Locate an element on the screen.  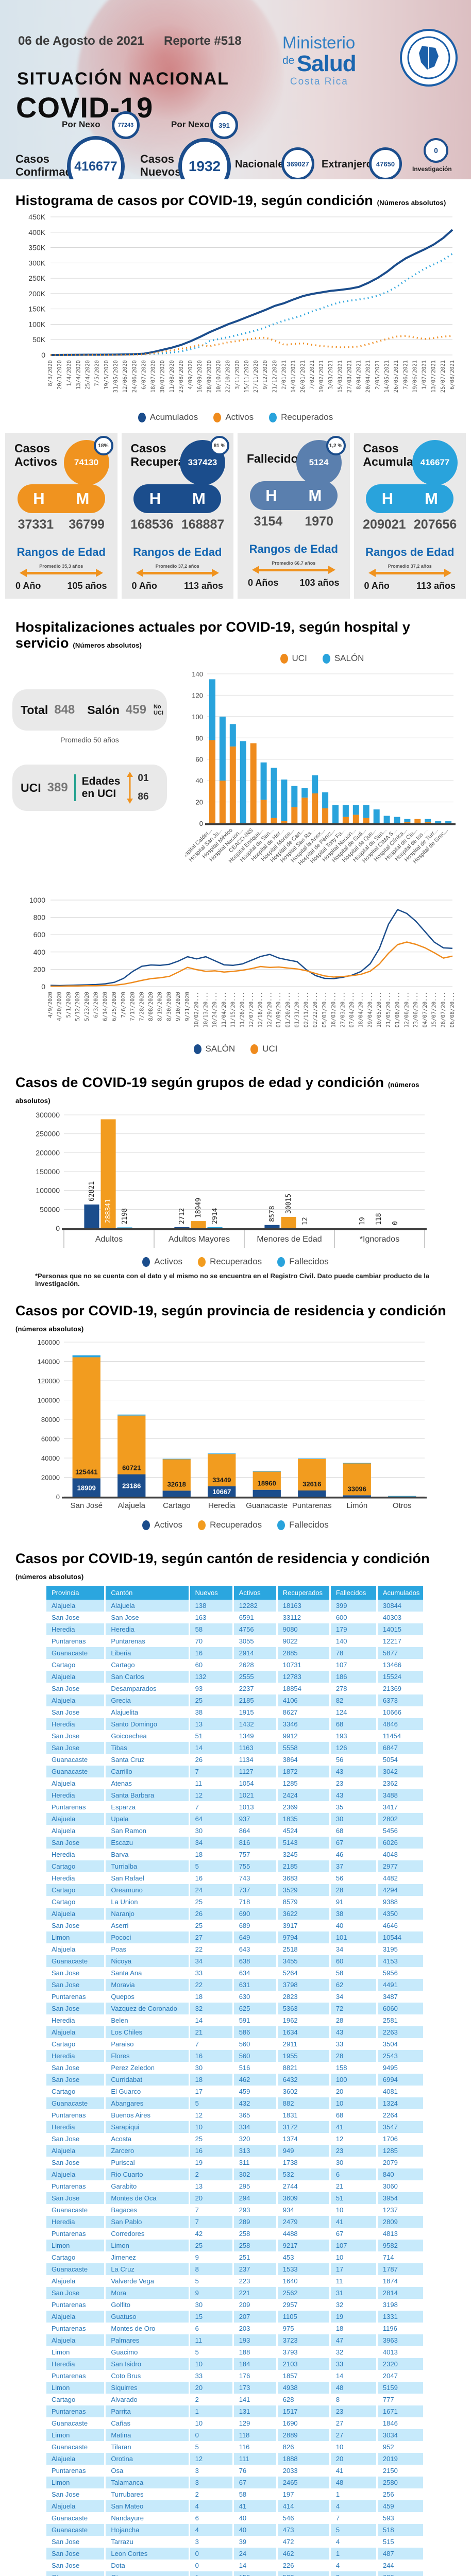
por-nexo-value-2: 391 is located at coordinates (224, 125).